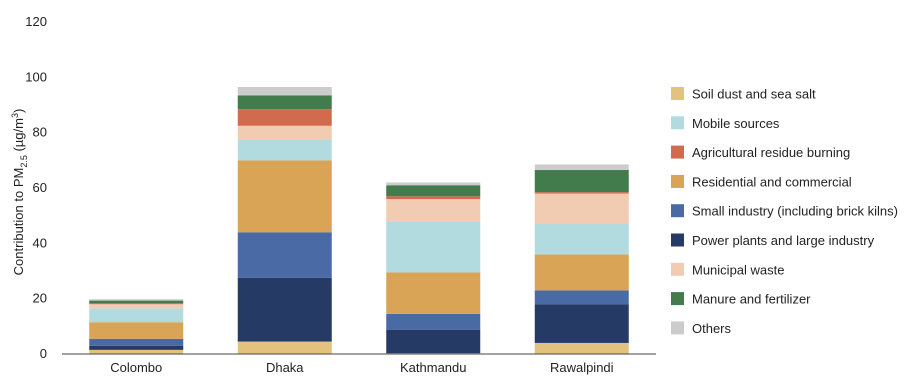 The image size is (924, 377). Describe the element at coordinates (783, 240) in the screenshot. I see `legend-label: Power plants and large industry` at that location.